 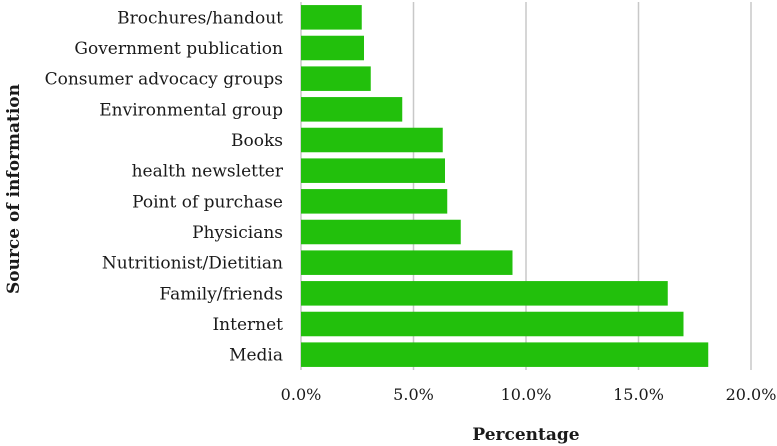 I want to click on category-label: Brochures/handout, so click(x=200, y=18).